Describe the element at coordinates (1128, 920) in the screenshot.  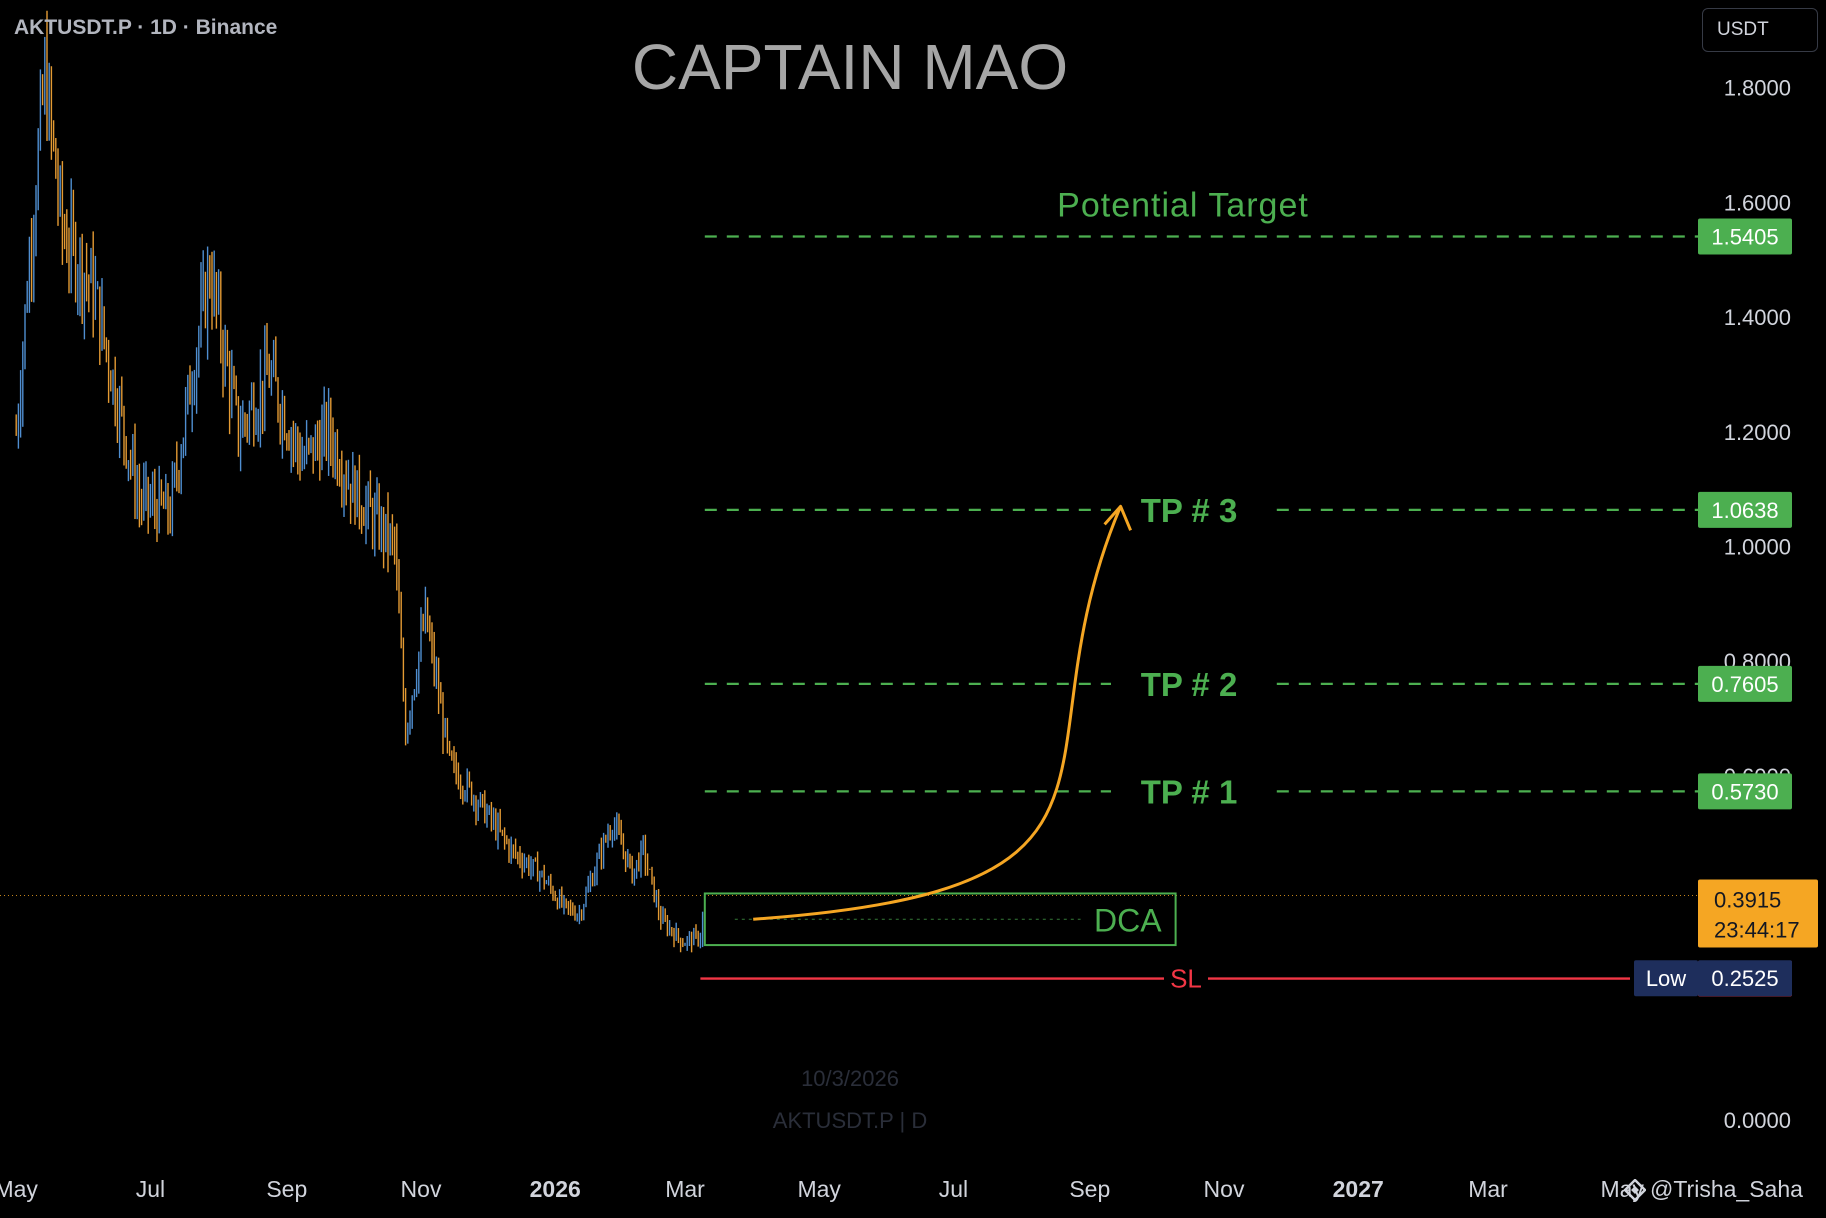
I see `dca-label: DCA` at that location.